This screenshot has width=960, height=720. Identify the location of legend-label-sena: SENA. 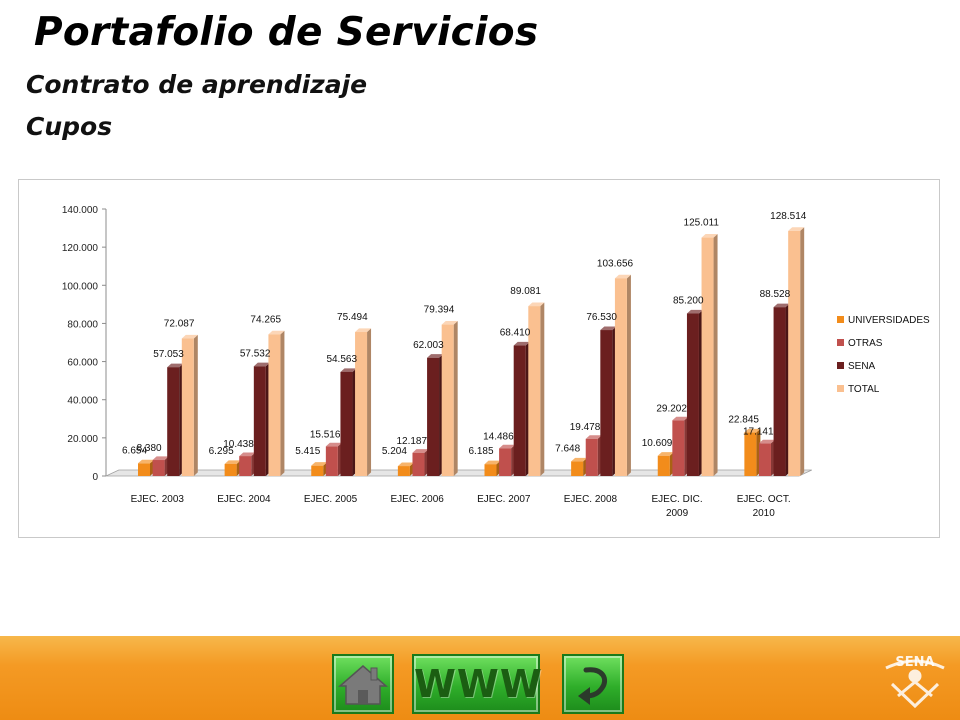
(862, 366).